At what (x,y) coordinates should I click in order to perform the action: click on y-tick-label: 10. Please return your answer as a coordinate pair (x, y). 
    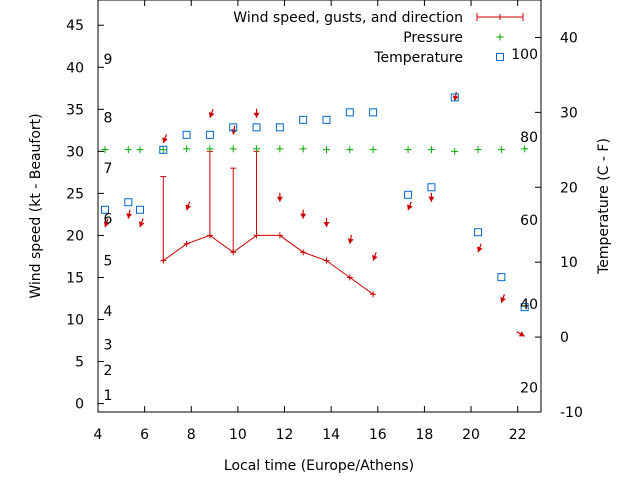
    Looking at the image, I should click on (75, 321).